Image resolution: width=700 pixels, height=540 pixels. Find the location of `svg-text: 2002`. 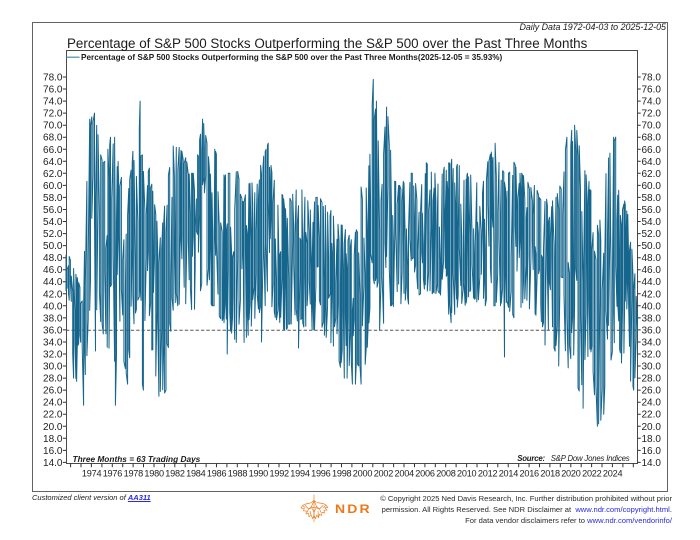

svg-text: 2002 is located at coordinates (383, 473).